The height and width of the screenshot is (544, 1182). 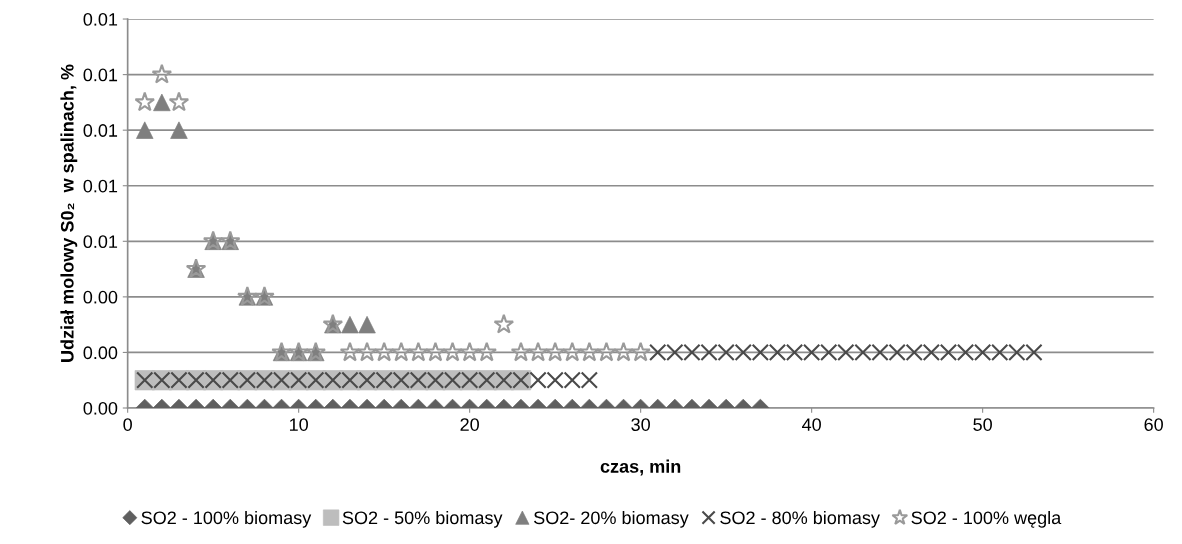 What do you see at coordinates (298, 424) in the screenshot?
I see `x-tick-label: 10` at bounding box center [298, 424].